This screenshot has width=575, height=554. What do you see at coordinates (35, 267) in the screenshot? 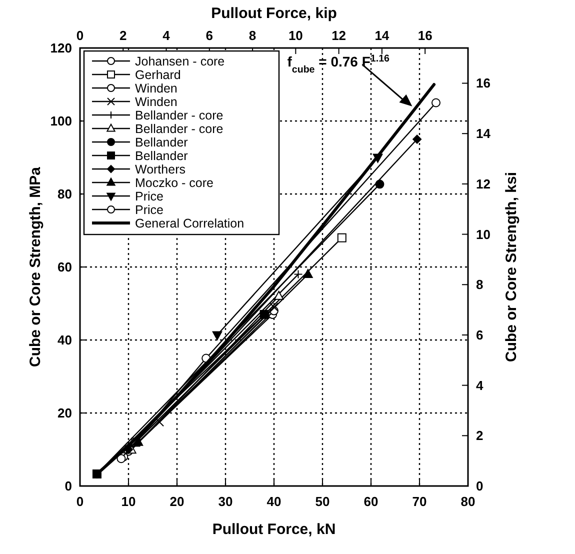
I see `y-axis-title: Cube or Core Strength, MPa` at bounding box center [35, 267].